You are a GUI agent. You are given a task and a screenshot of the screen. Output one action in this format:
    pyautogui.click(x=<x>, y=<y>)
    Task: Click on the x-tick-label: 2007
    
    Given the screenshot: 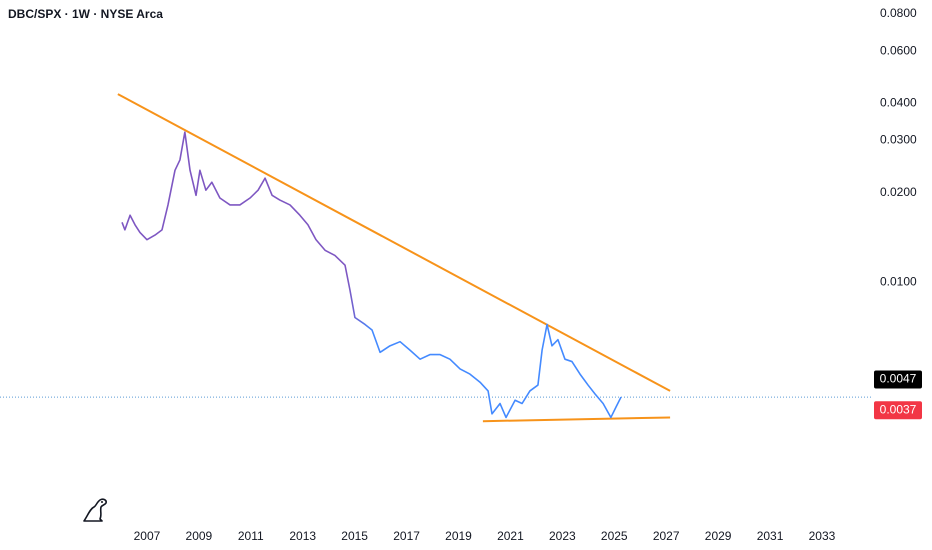 What is the action you would take?
    pyautogui.click(x=147, y=536)
    